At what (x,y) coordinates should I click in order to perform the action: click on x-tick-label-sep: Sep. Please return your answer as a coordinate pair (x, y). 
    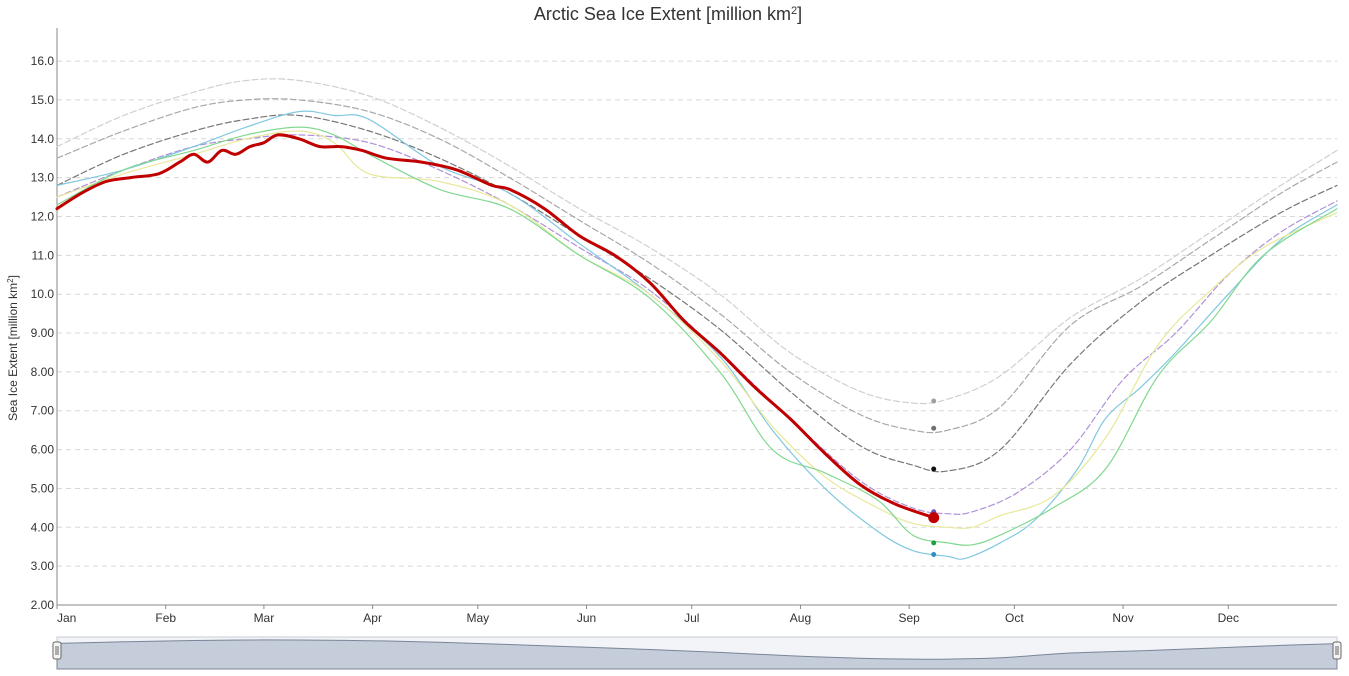
    Looking at the image, I should click on (909, 618).